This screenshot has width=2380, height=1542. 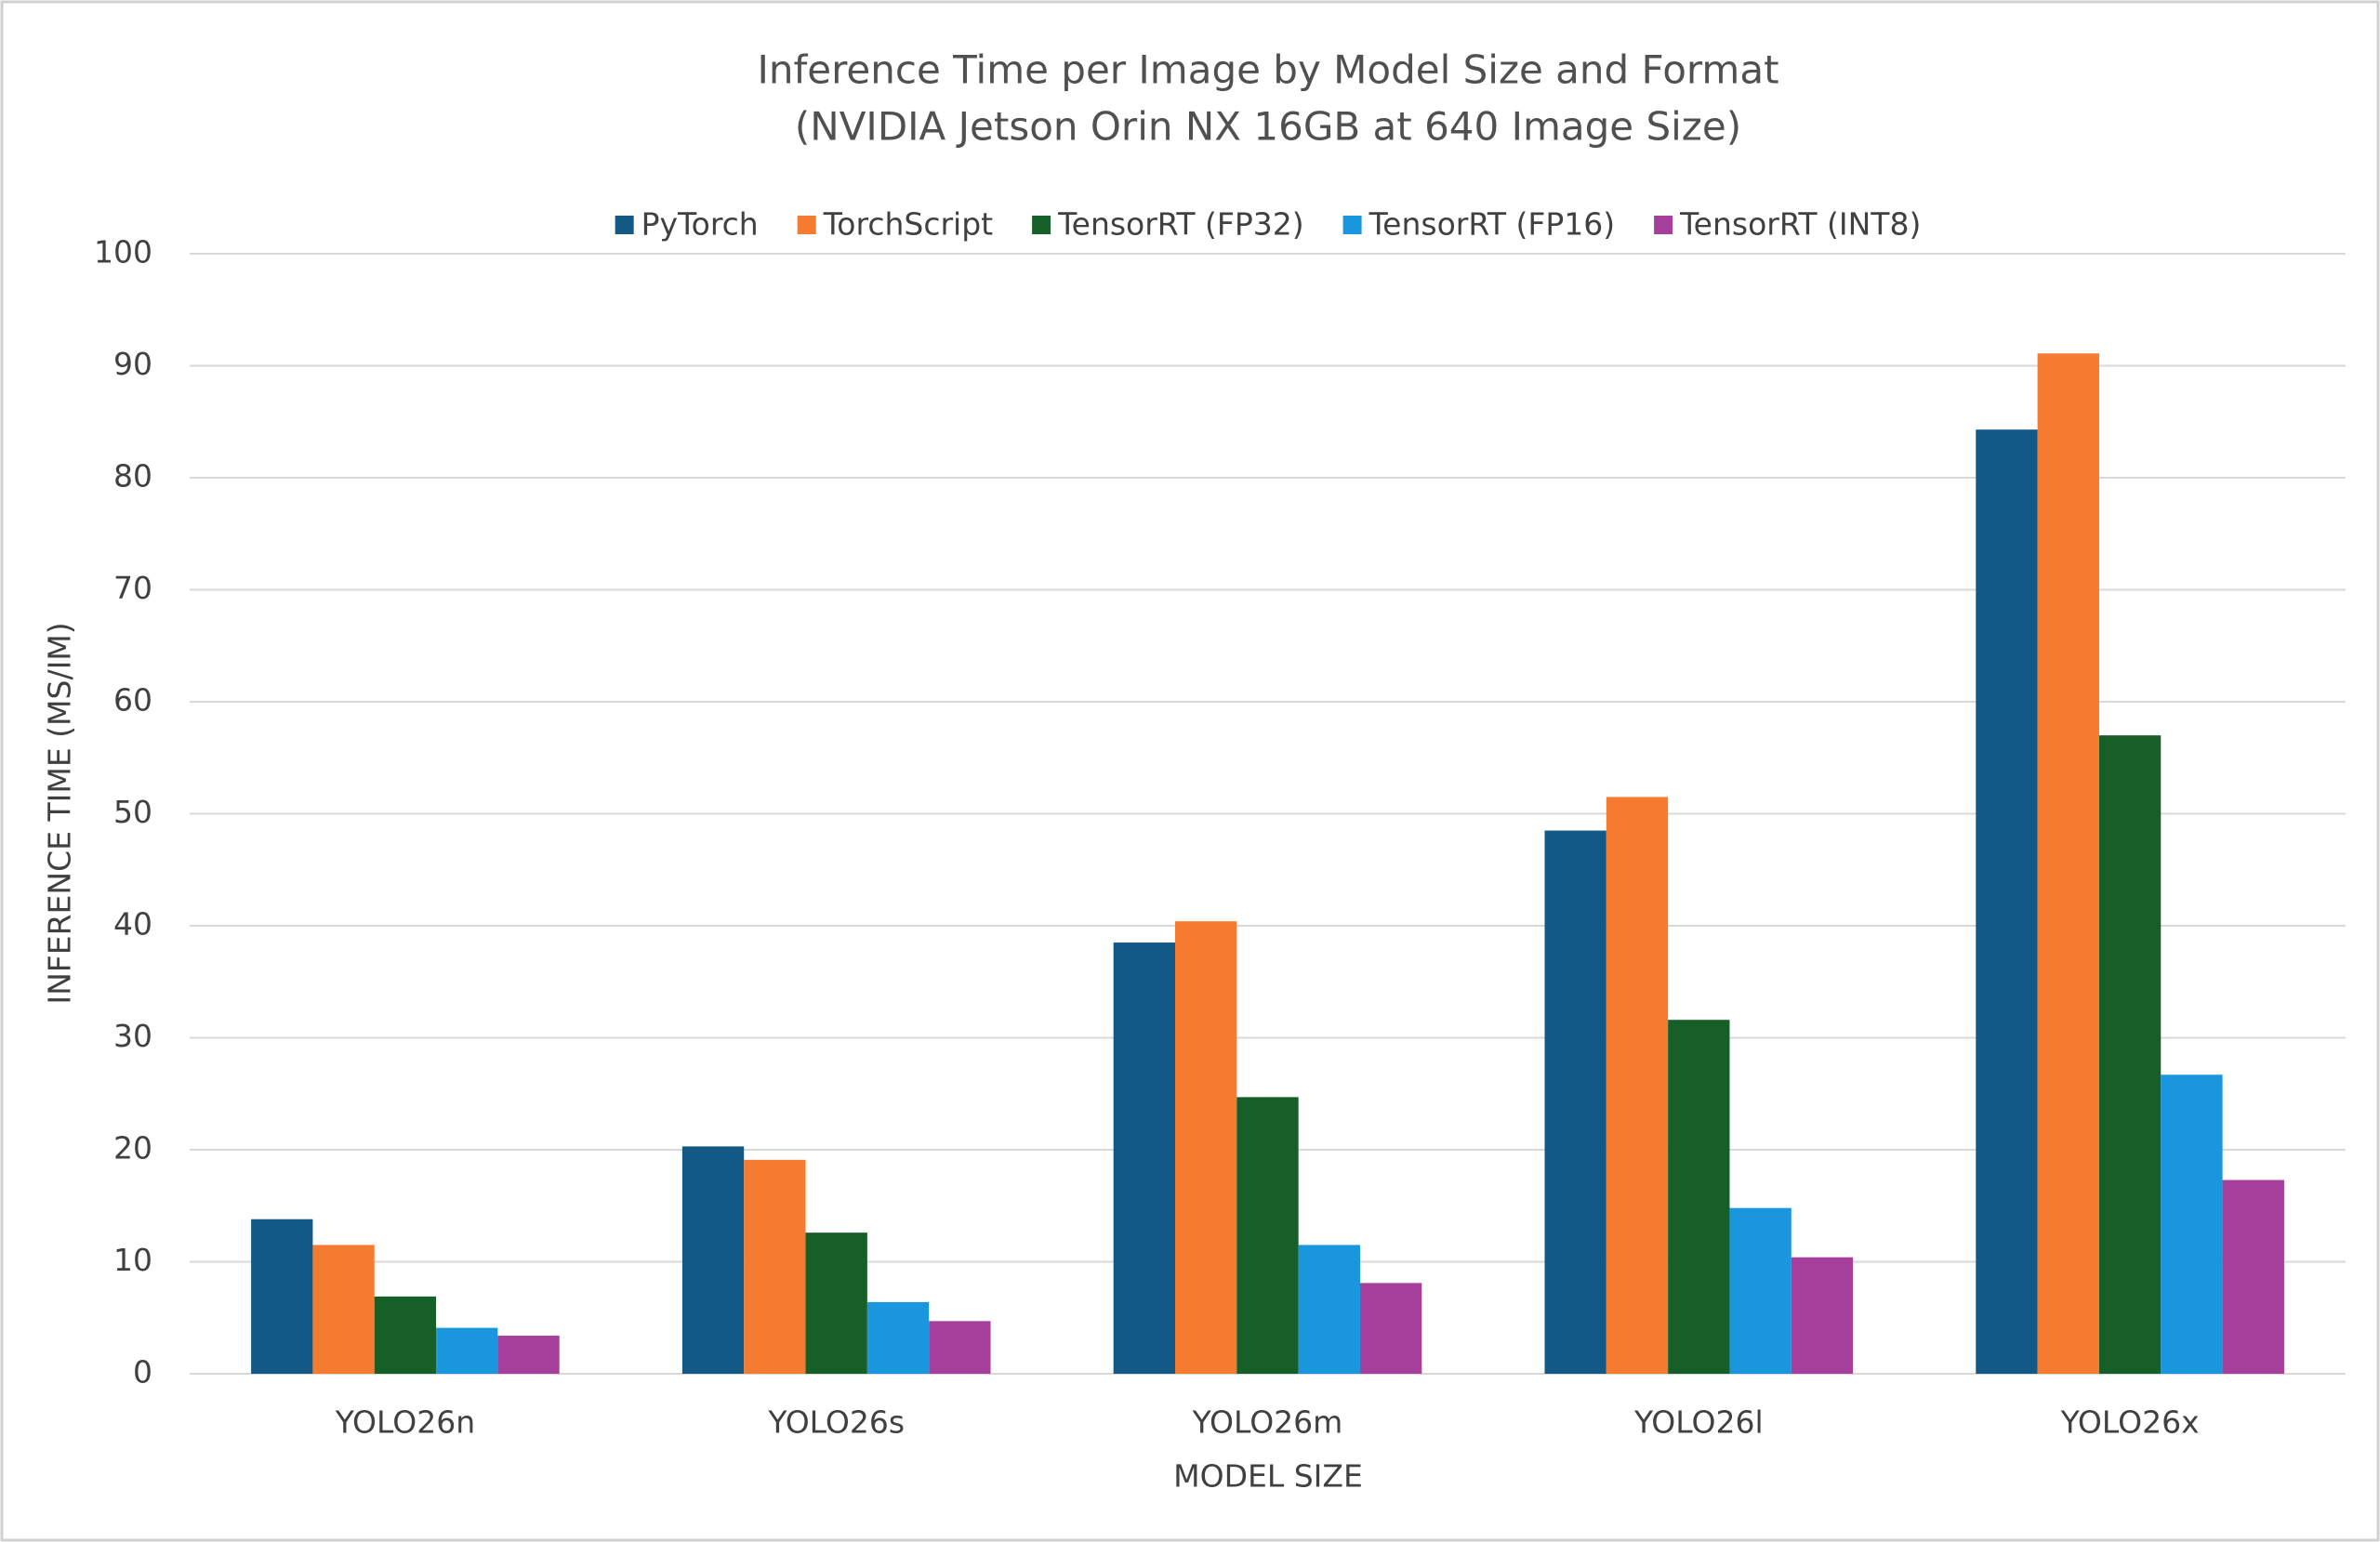 What do you see at coordinates (132, 700) in the screenshot?
I see `y-tick-label: 60` at bounding box center [132, 700].